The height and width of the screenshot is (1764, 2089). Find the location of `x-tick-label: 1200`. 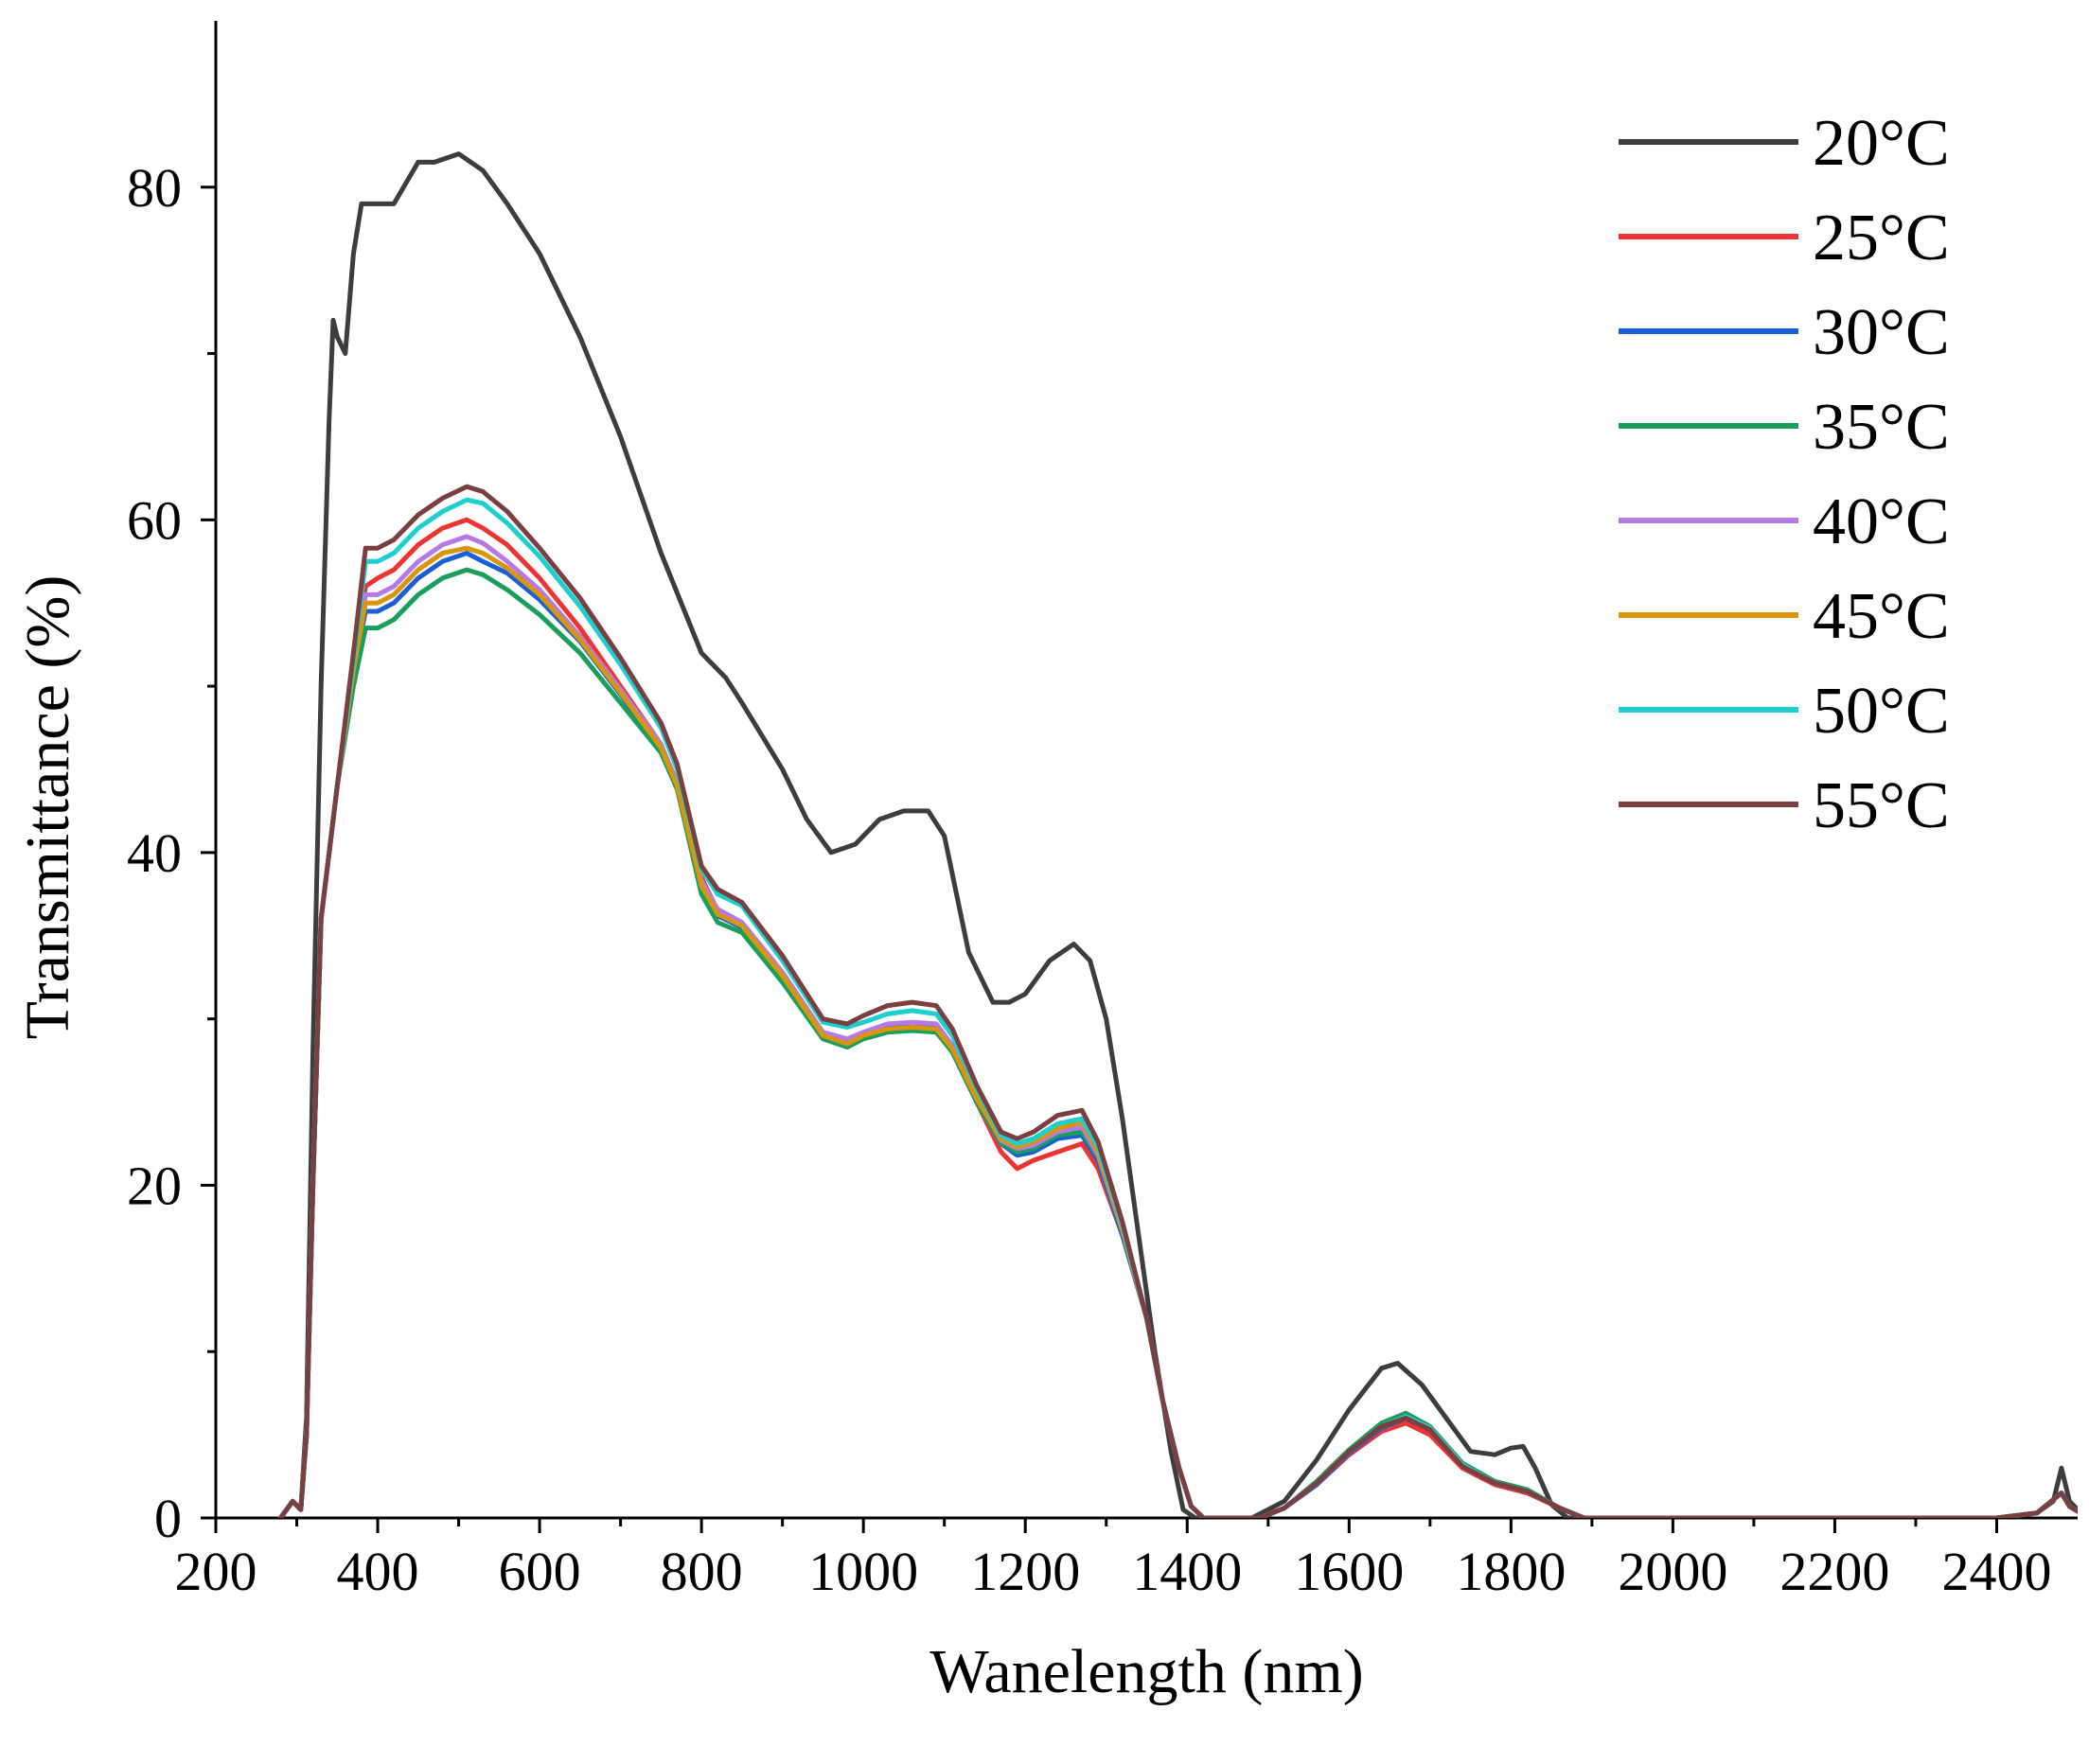

x-tick-label: 1200 is located at coordinates (1025, 1572).